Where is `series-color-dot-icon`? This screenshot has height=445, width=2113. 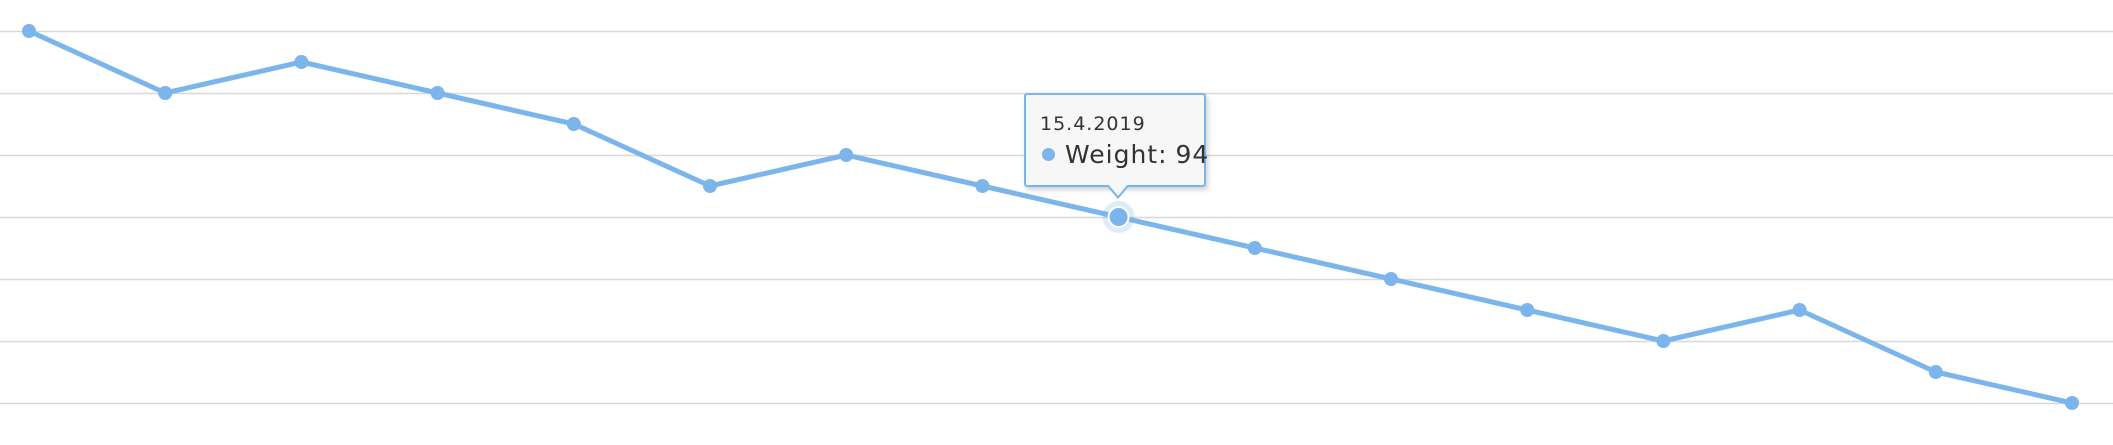
series-color-dot-icon is located at coordinates (1048, 154).